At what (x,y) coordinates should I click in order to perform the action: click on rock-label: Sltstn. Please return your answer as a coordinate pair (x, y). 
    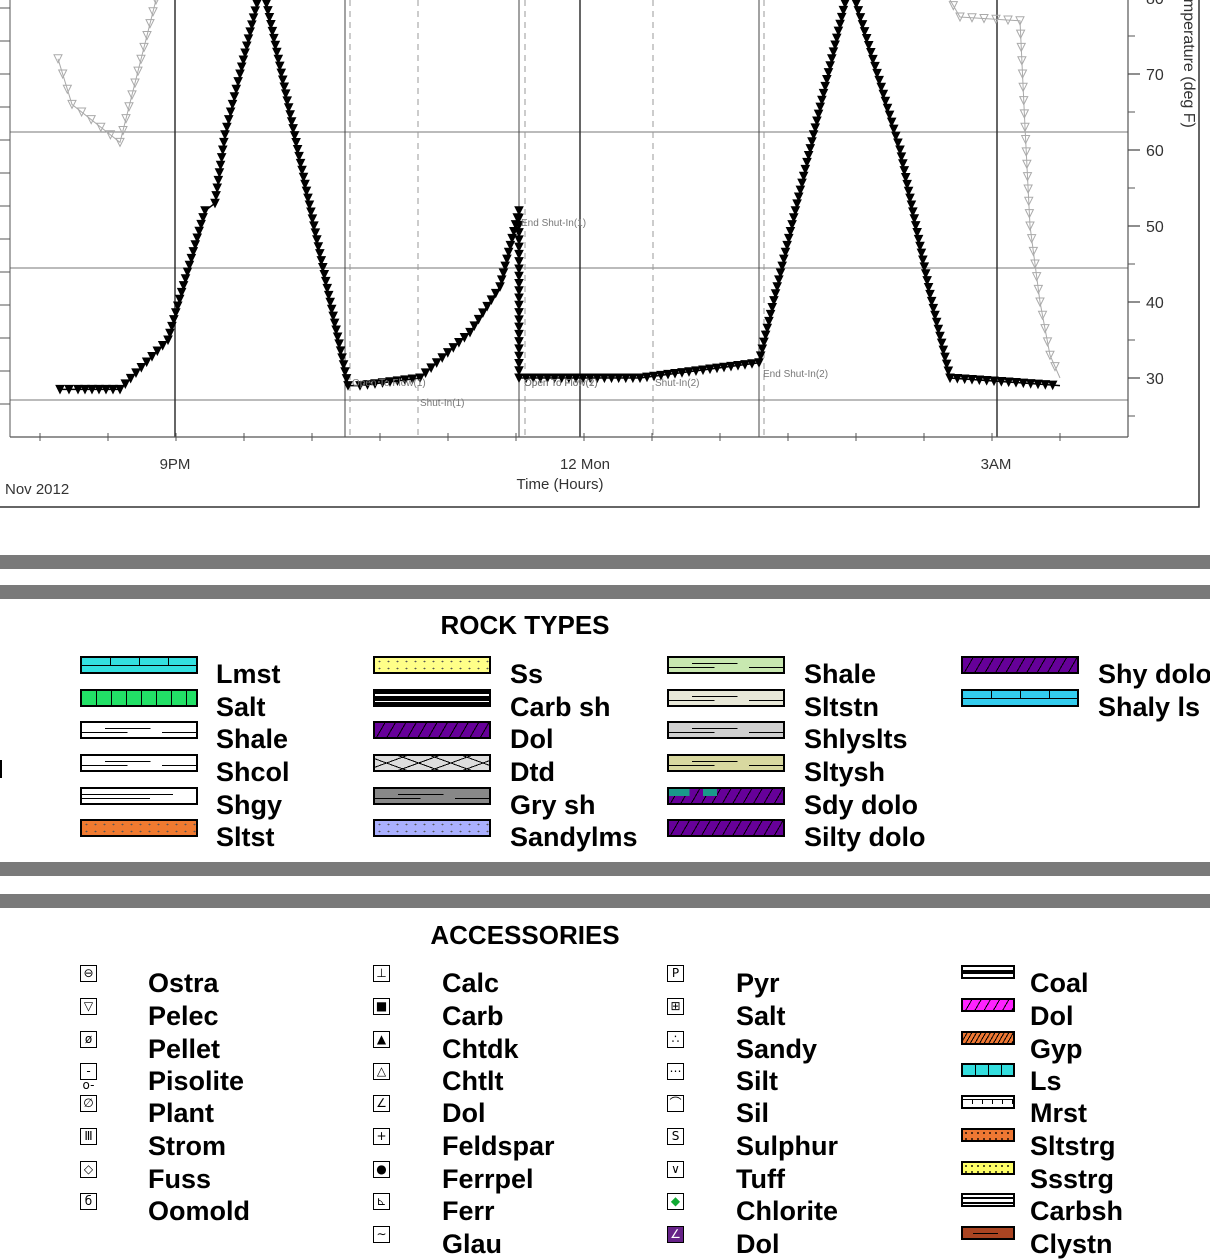
    Looking at the image, I should click on (842, 707).